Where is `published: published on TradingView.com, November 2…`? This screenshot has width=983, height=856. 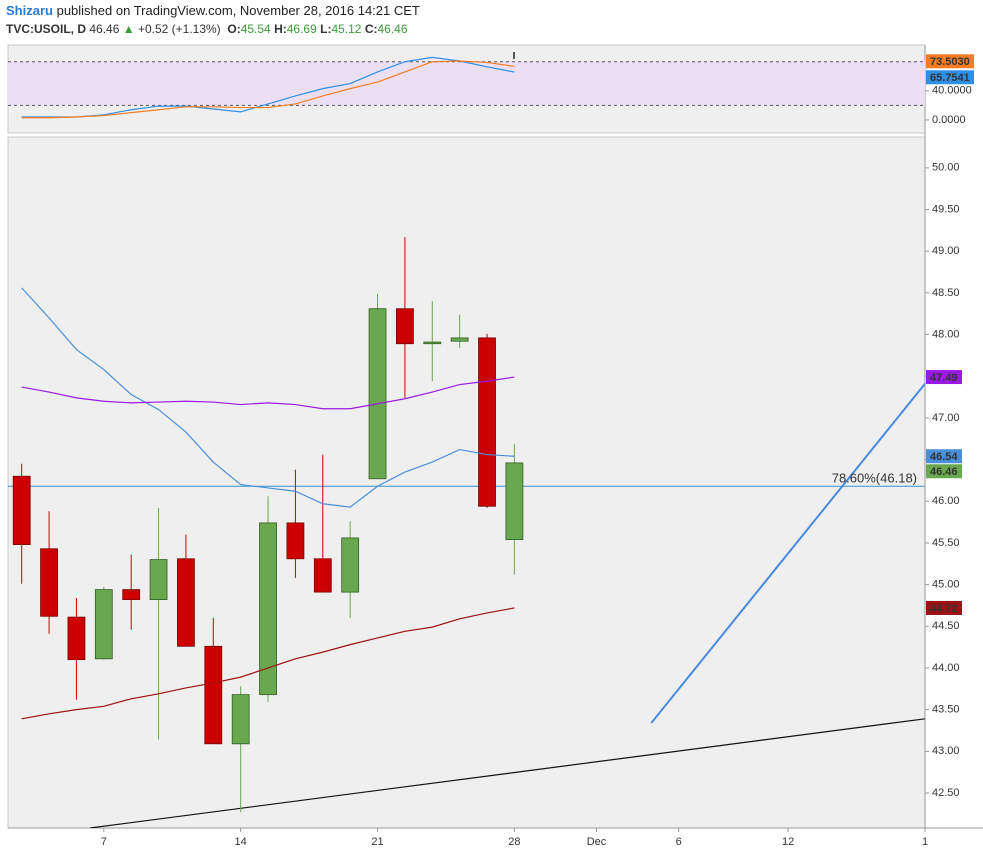
published: published on TradingView.com, November 2… is located at coordinates (238, 10).